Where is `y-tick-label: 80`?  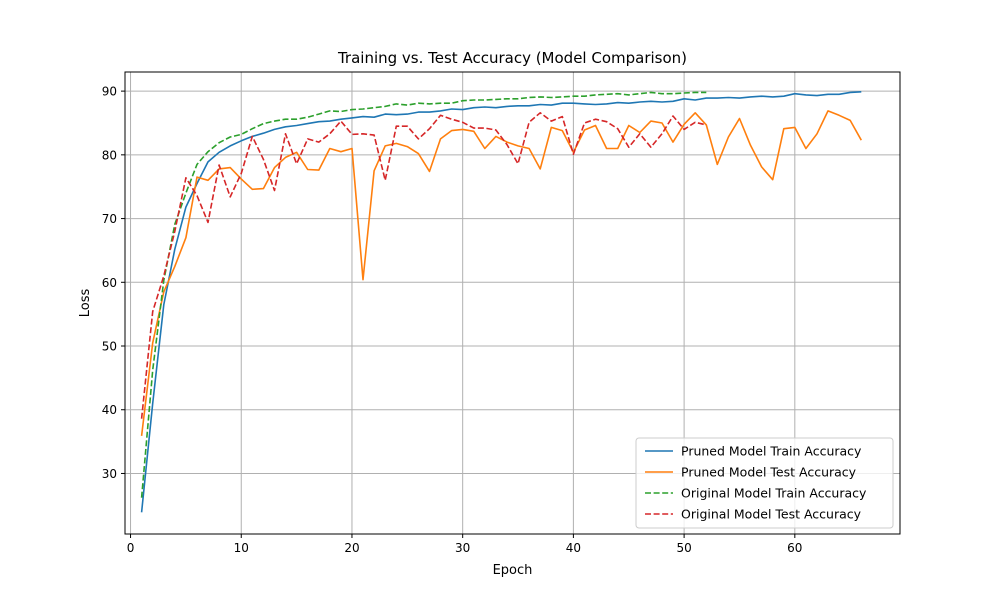 y-tick-label: 80 is located at coordinates (109, 155).